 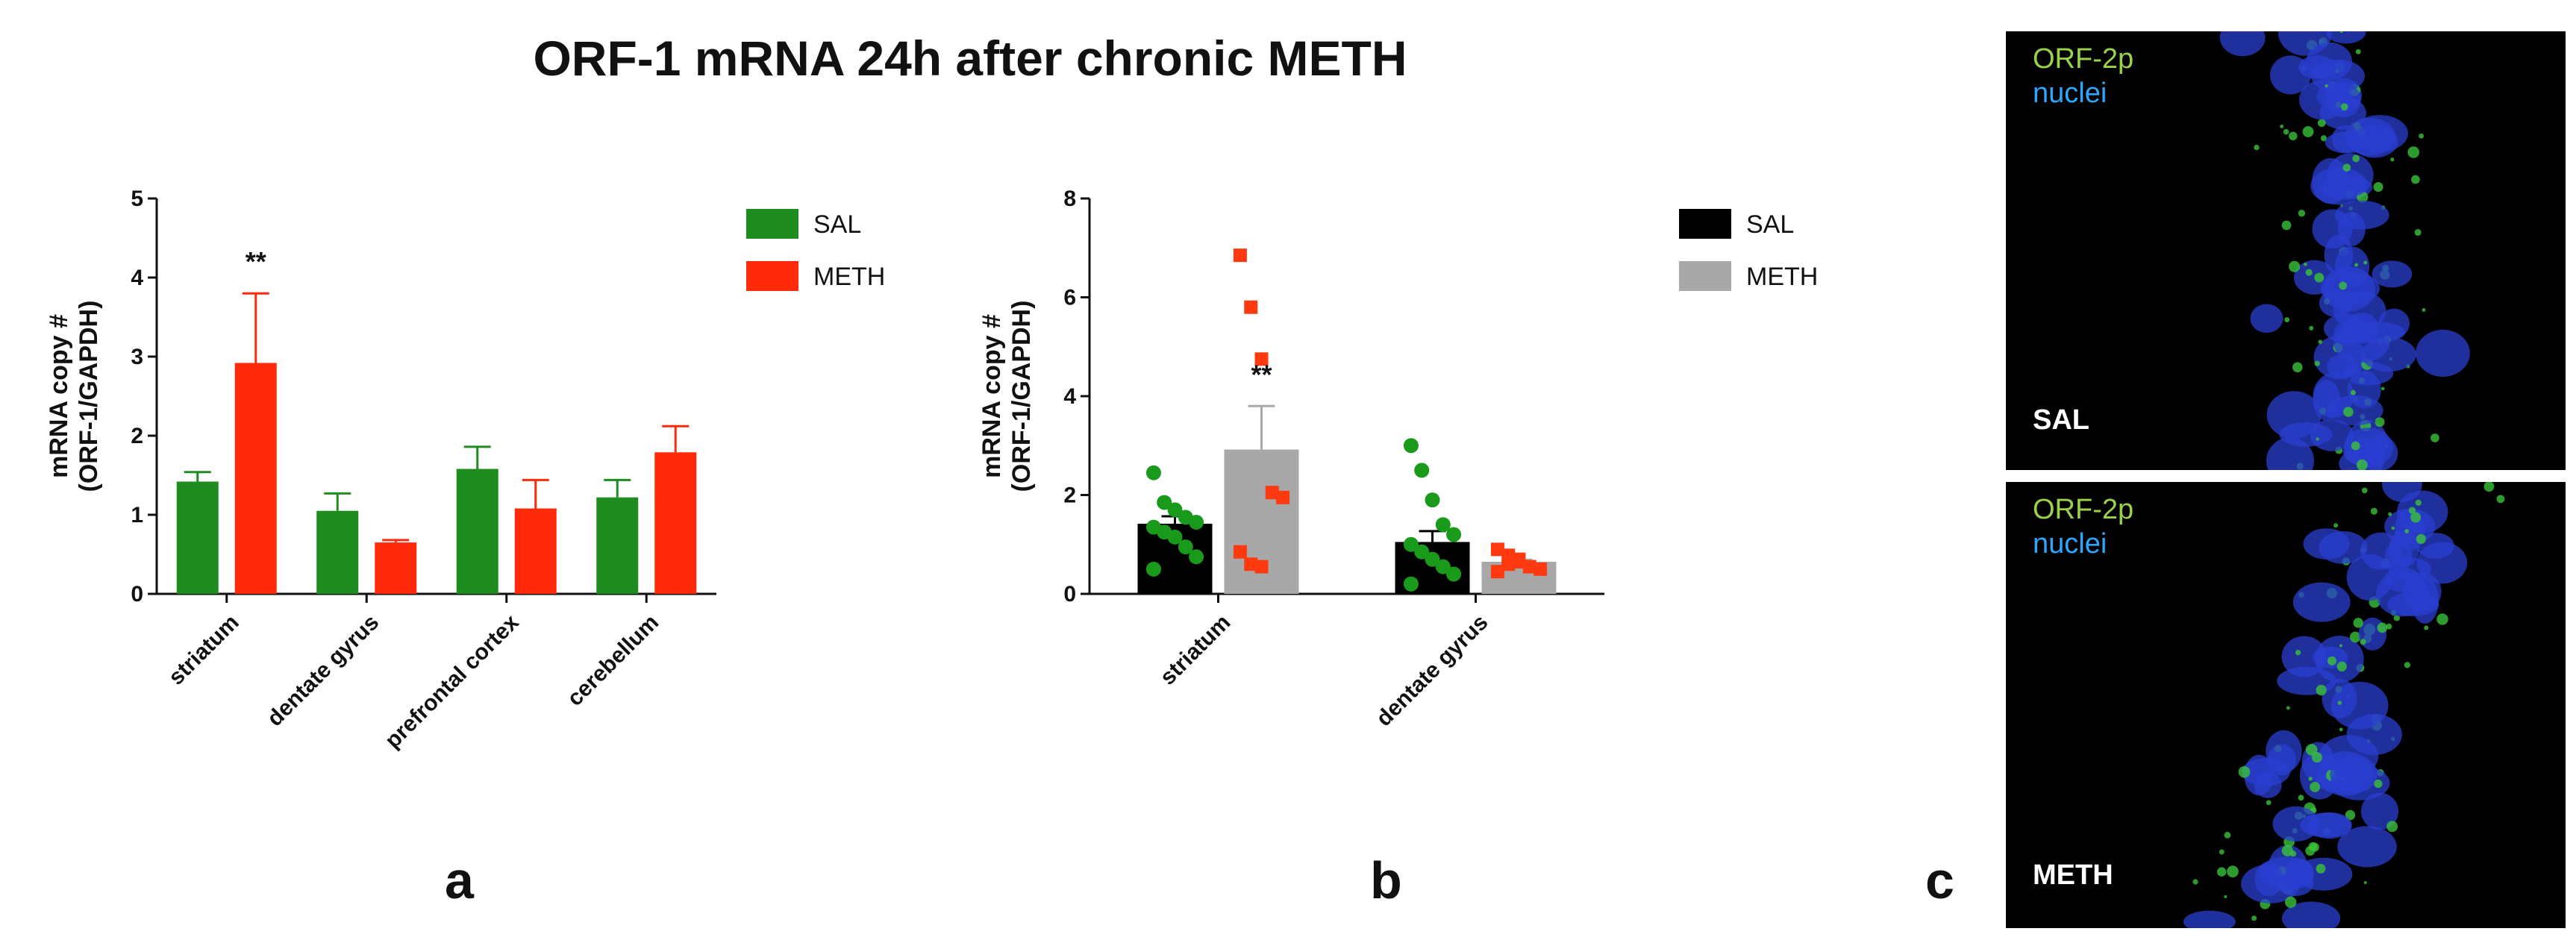 I want to click on legend-label-sal: SAL, so click(x=1770, y=224).